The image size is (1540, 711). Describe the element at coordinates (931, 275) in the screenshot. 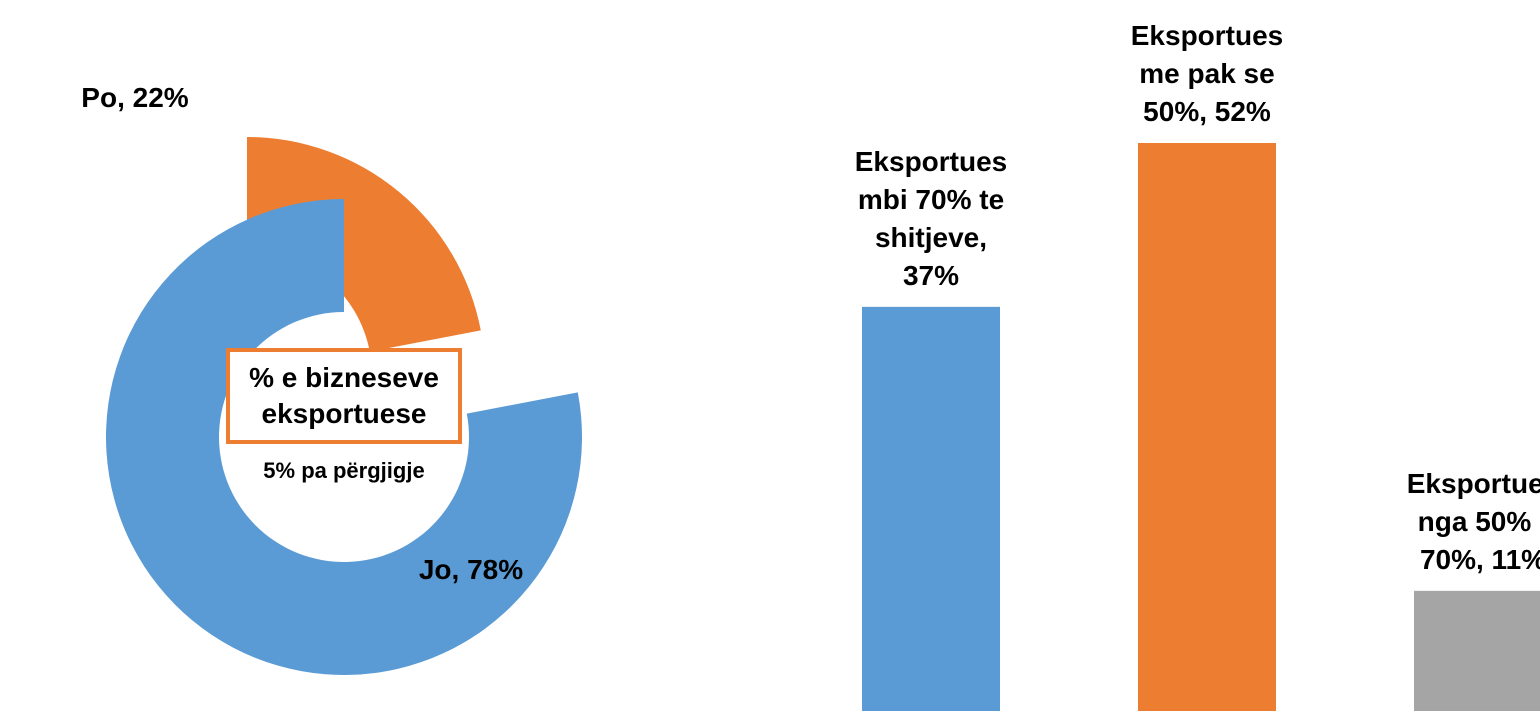

I see `bar-1-label-line-4: 37%` at that location.